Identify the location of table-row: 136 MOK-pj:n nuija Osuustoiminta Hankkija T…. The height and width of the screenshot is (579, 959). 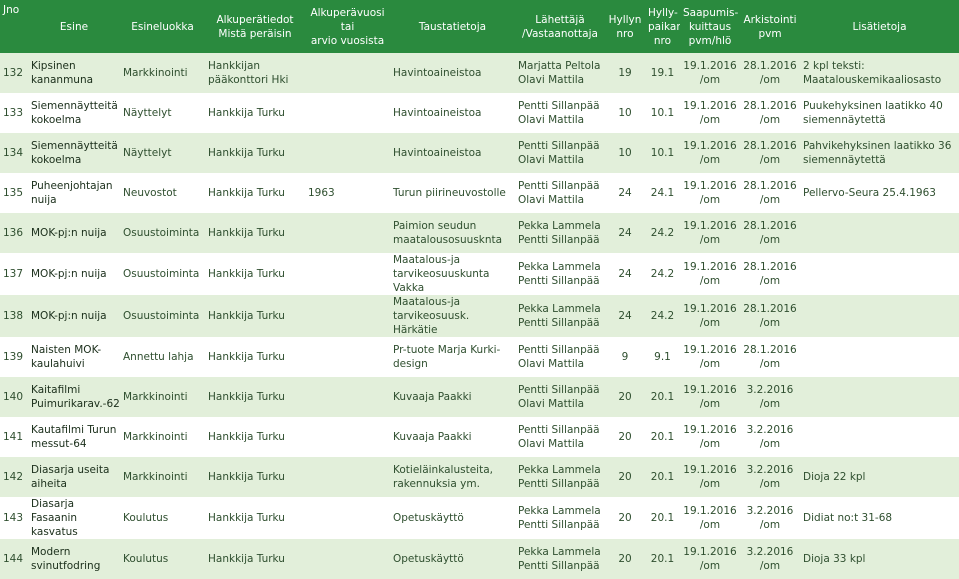
(479, 233).